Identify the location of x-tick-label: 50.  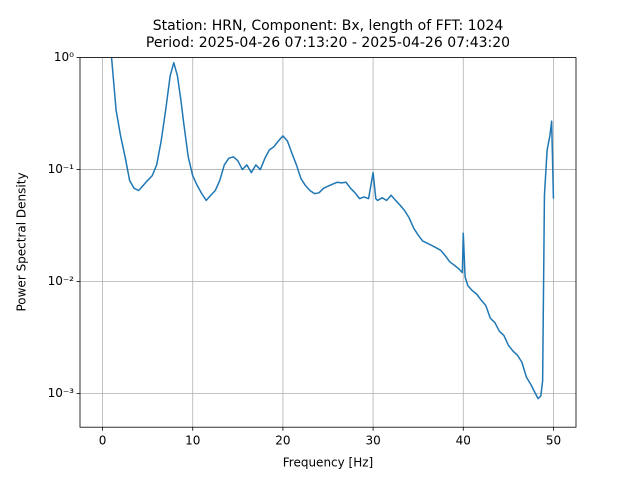
(553, 441).